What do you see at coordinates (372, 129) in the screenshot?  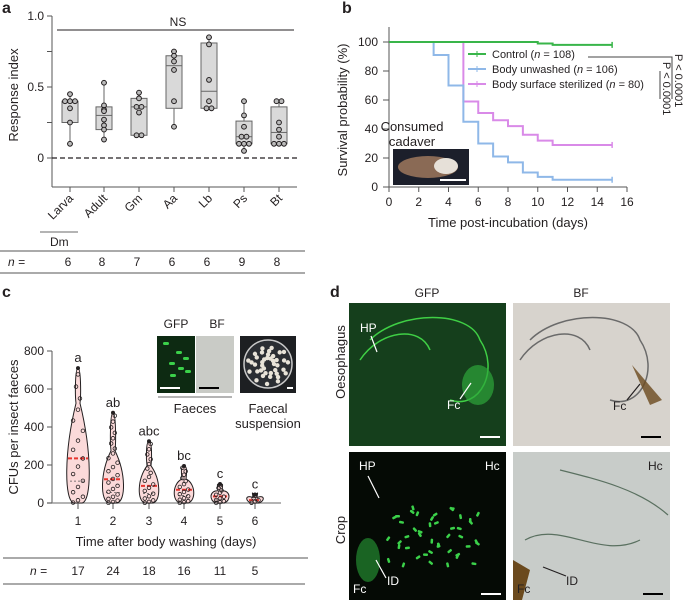 I see `y-tick-label: 40` at bounding box center [372, 129].